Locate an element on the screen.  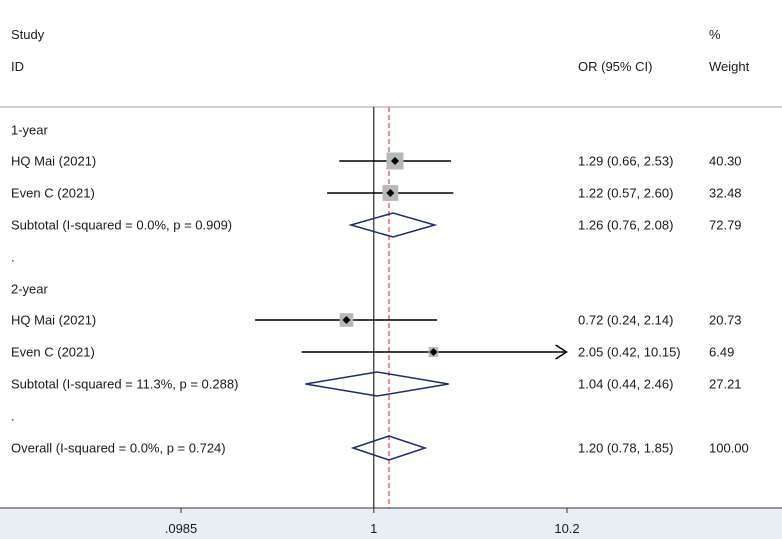
row-or-ci-7: 2.05 (0.42, 10.15) is located at coordinates (629, 352).